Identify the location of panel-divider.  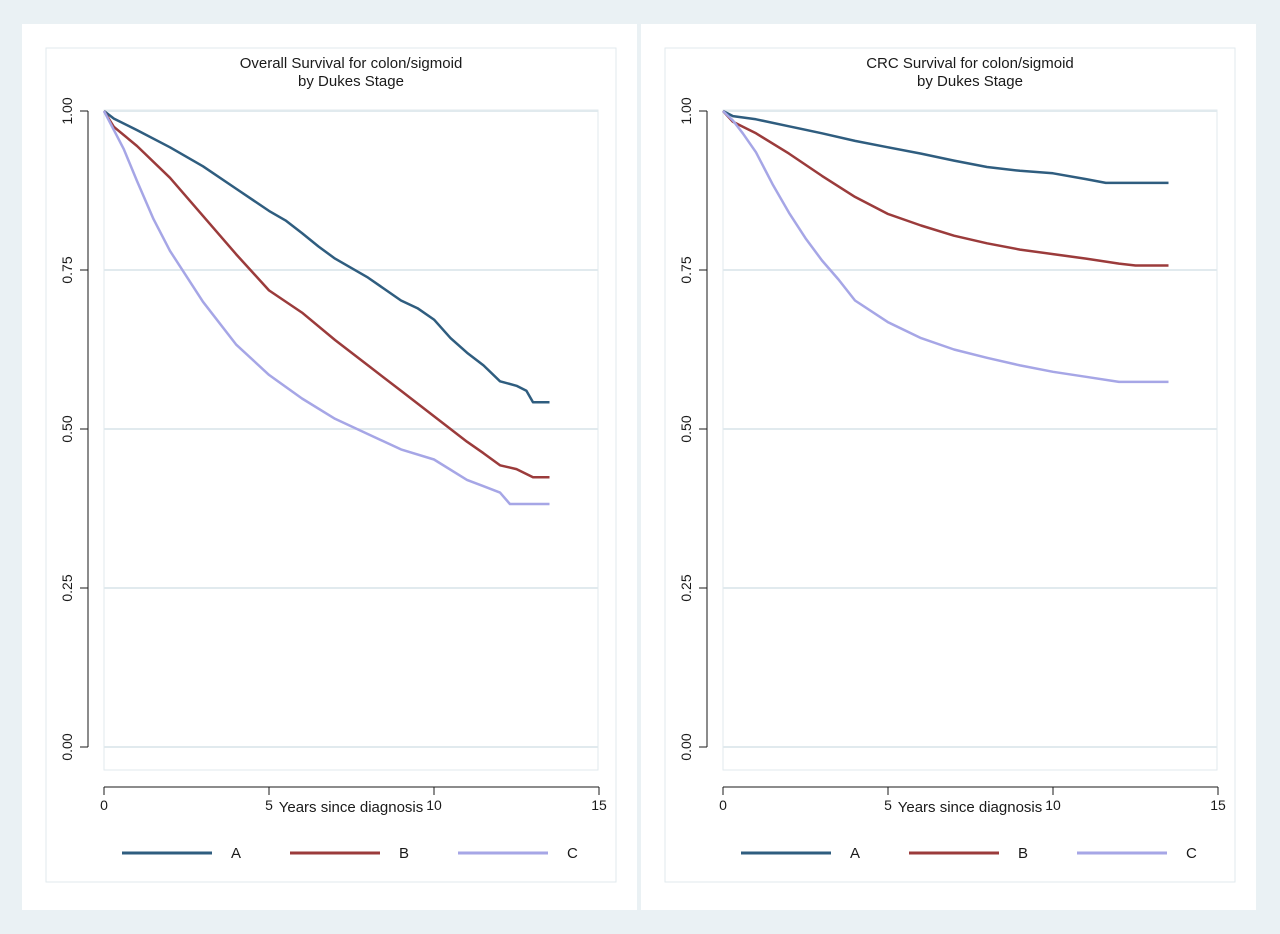
(639, 467).